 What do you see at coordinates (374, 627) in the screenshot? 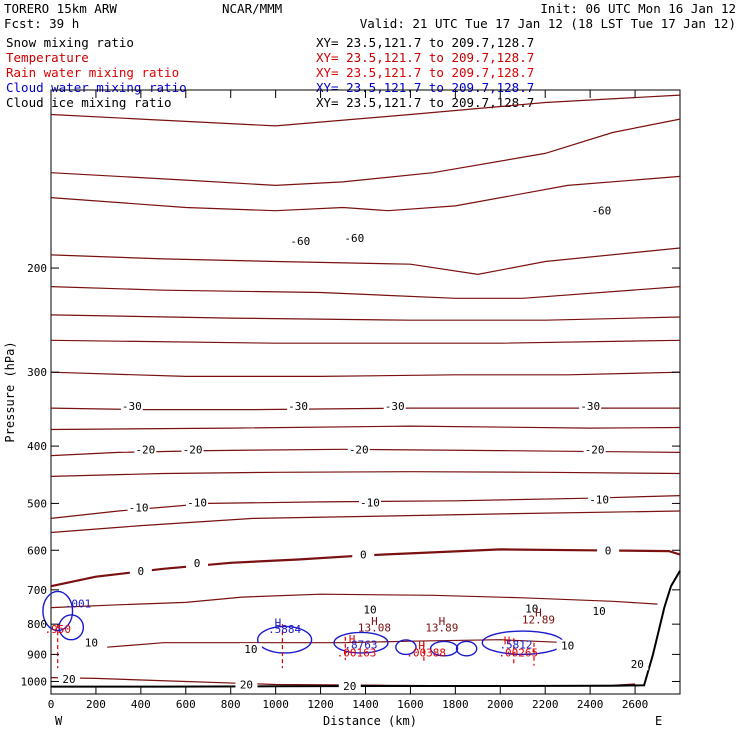
I see `extremum-label: 13.08` at bounding box center [374, 627].